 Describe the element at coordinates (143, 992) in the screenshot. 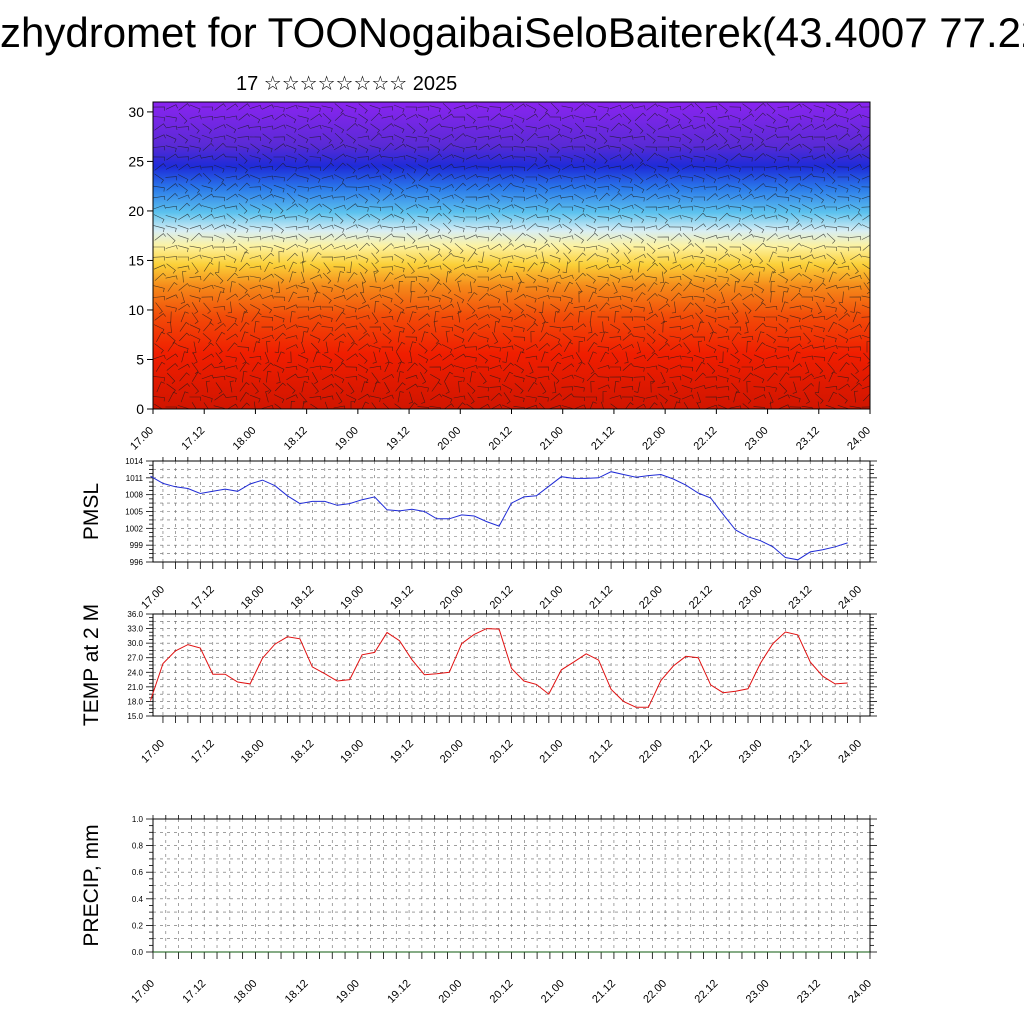

I see `xtick-label: 17.00` at that location.